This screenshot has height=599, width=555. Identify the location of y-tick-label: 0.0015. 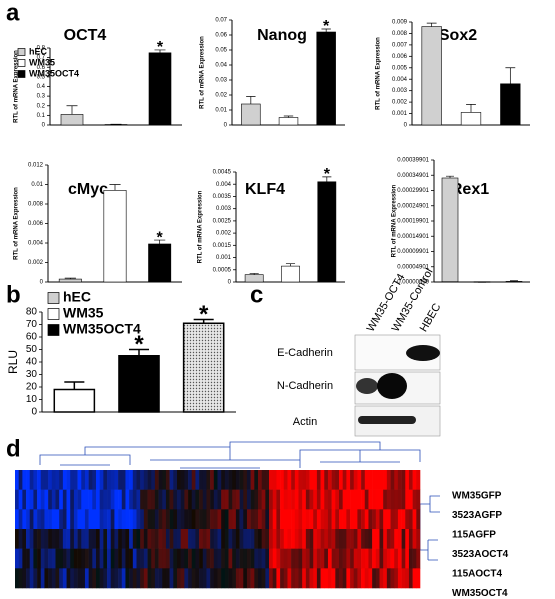
(222, 246).